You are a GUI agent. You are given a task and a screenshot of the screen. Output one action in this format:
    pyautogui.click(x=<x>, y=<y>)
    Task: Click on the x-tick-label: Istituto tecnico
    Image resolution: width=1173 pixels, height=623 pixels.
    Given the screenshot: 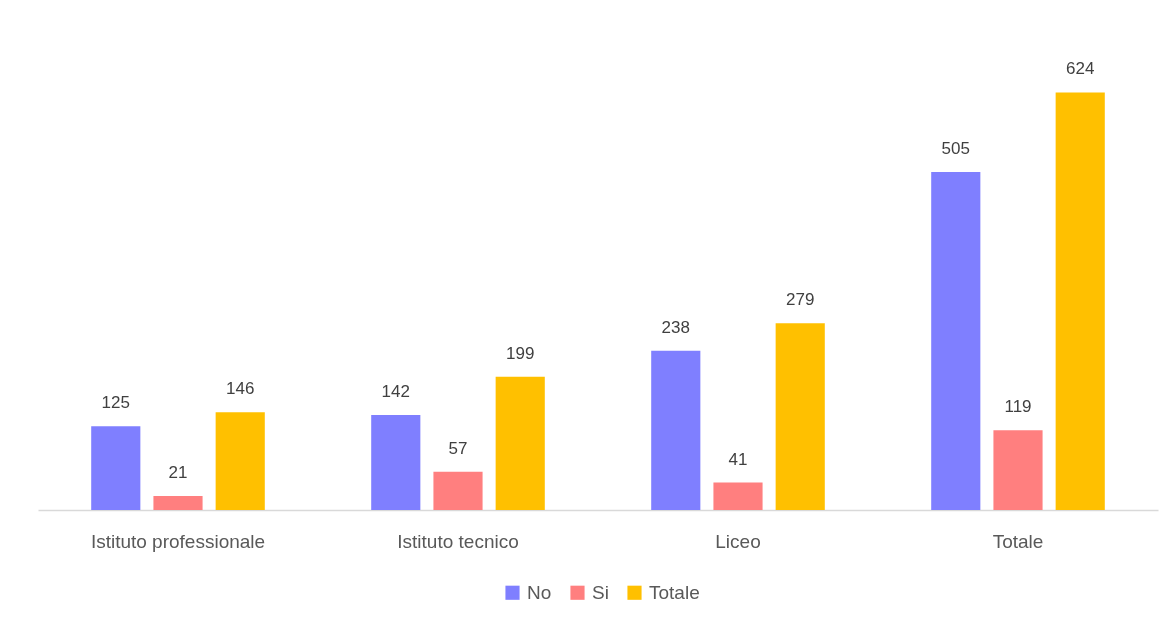 What is the action you would take?
    pyautogui.click(x=458, y=541)
    